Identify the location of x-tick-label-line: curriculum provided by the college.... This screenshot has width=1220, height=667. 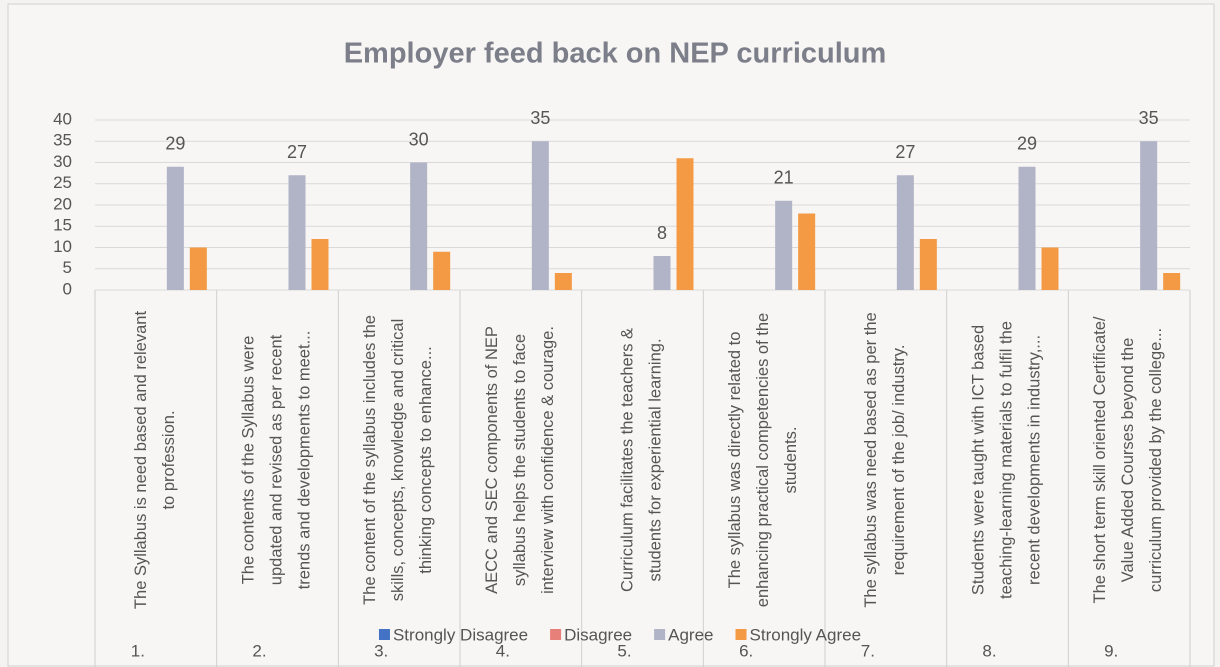
(1157, 460).